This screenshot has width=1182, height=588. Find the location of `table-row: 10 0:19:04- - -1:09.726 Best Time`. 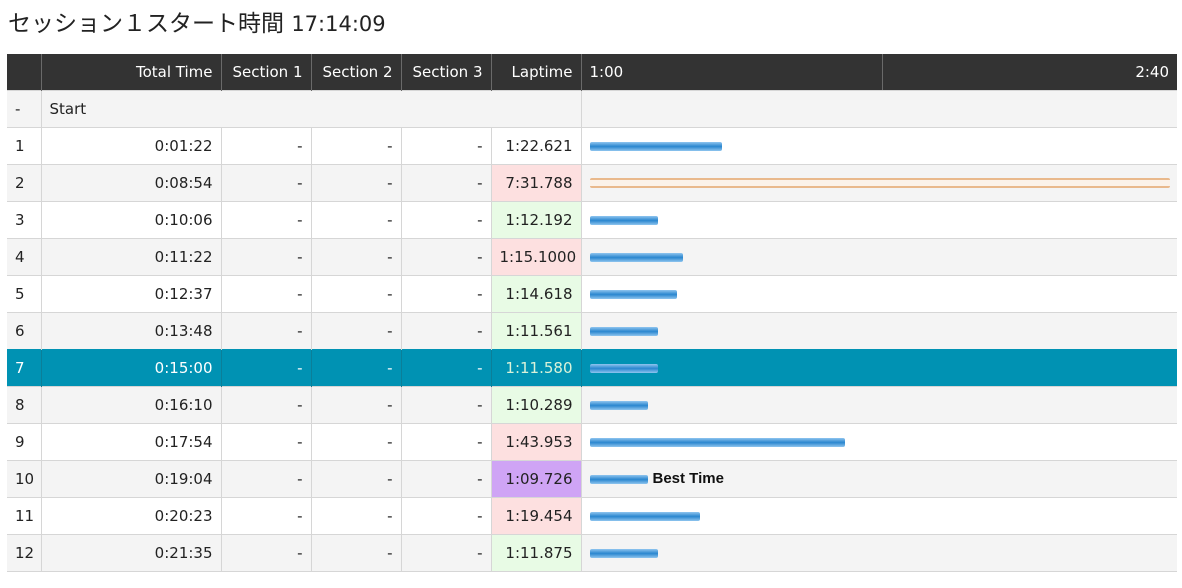

table-row: 10 0:19:04- - -1:09.726 Best Time is located at coordinates (592, 479).